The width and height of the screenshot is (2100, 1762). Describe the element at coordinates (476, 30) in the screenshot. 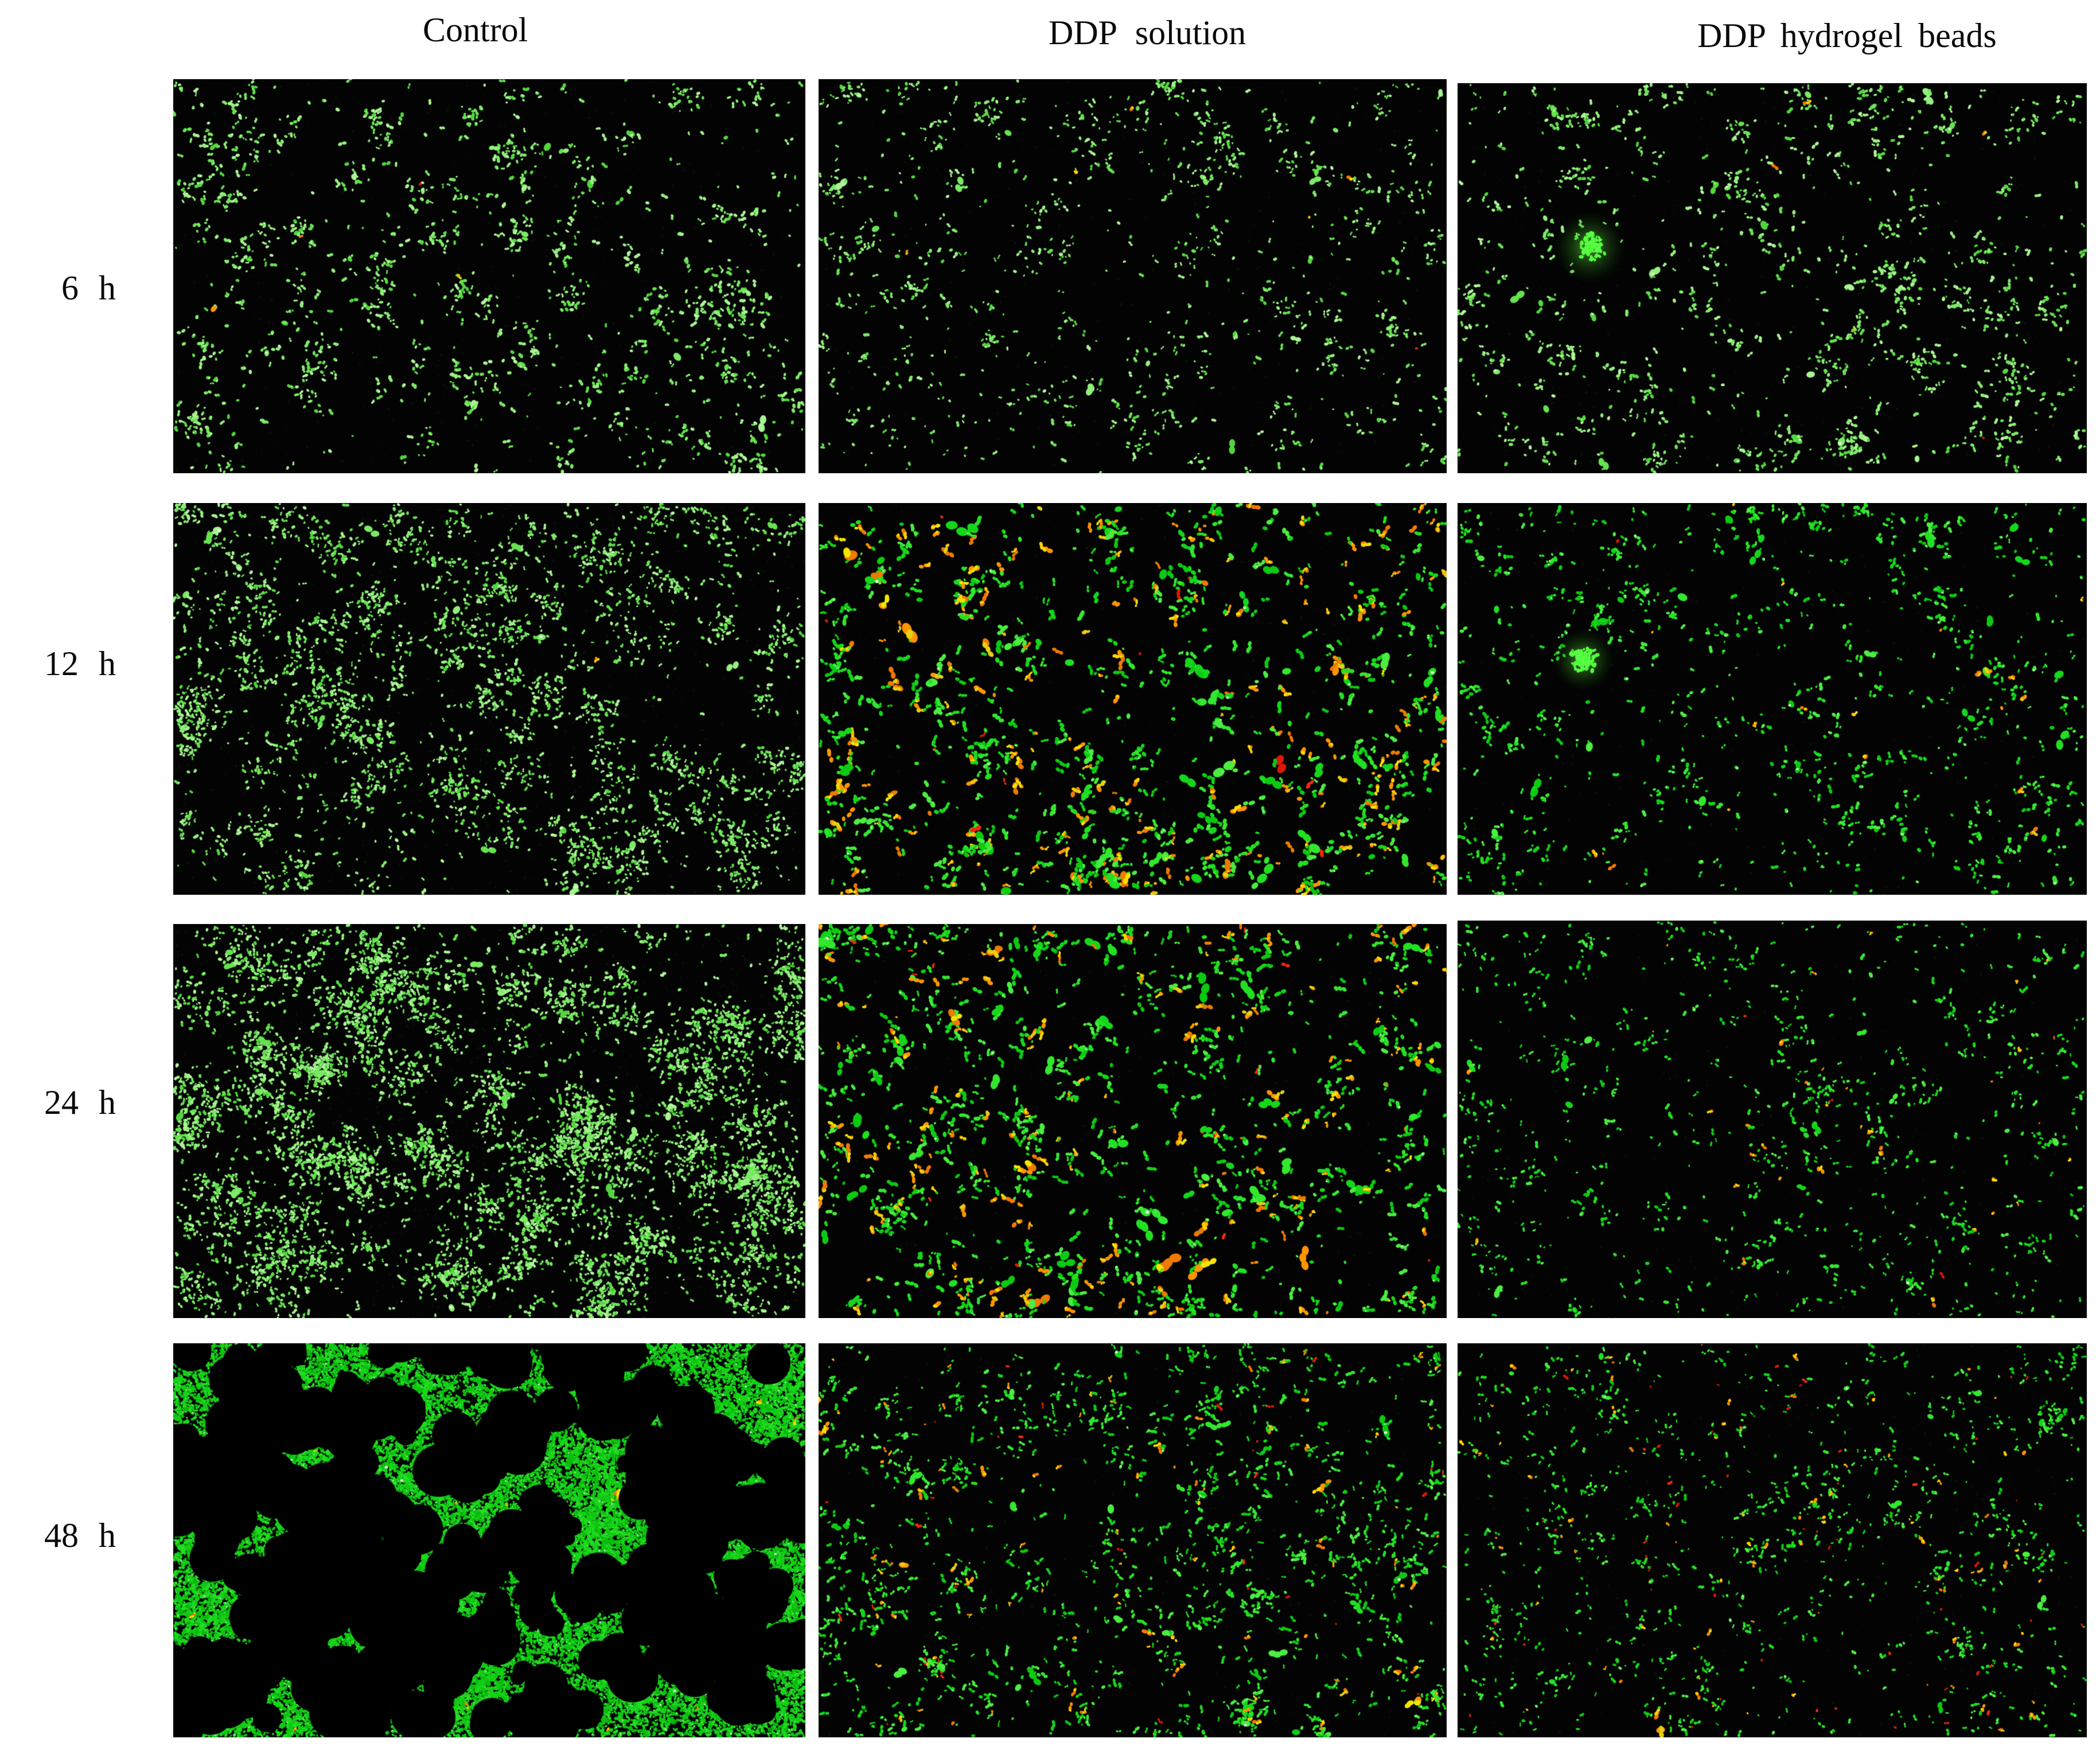

I see `column-header-control: Control` at that location.